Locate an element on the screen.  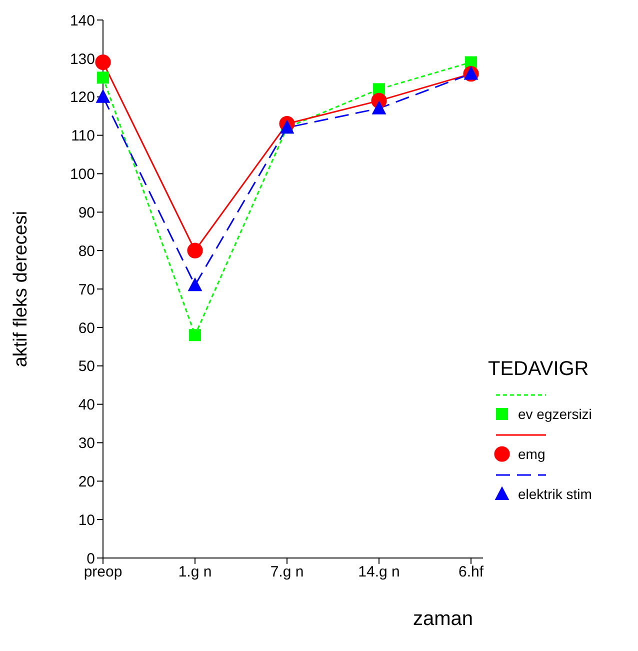
legend-label: elektrik stim is located at coordinates (555, 494).